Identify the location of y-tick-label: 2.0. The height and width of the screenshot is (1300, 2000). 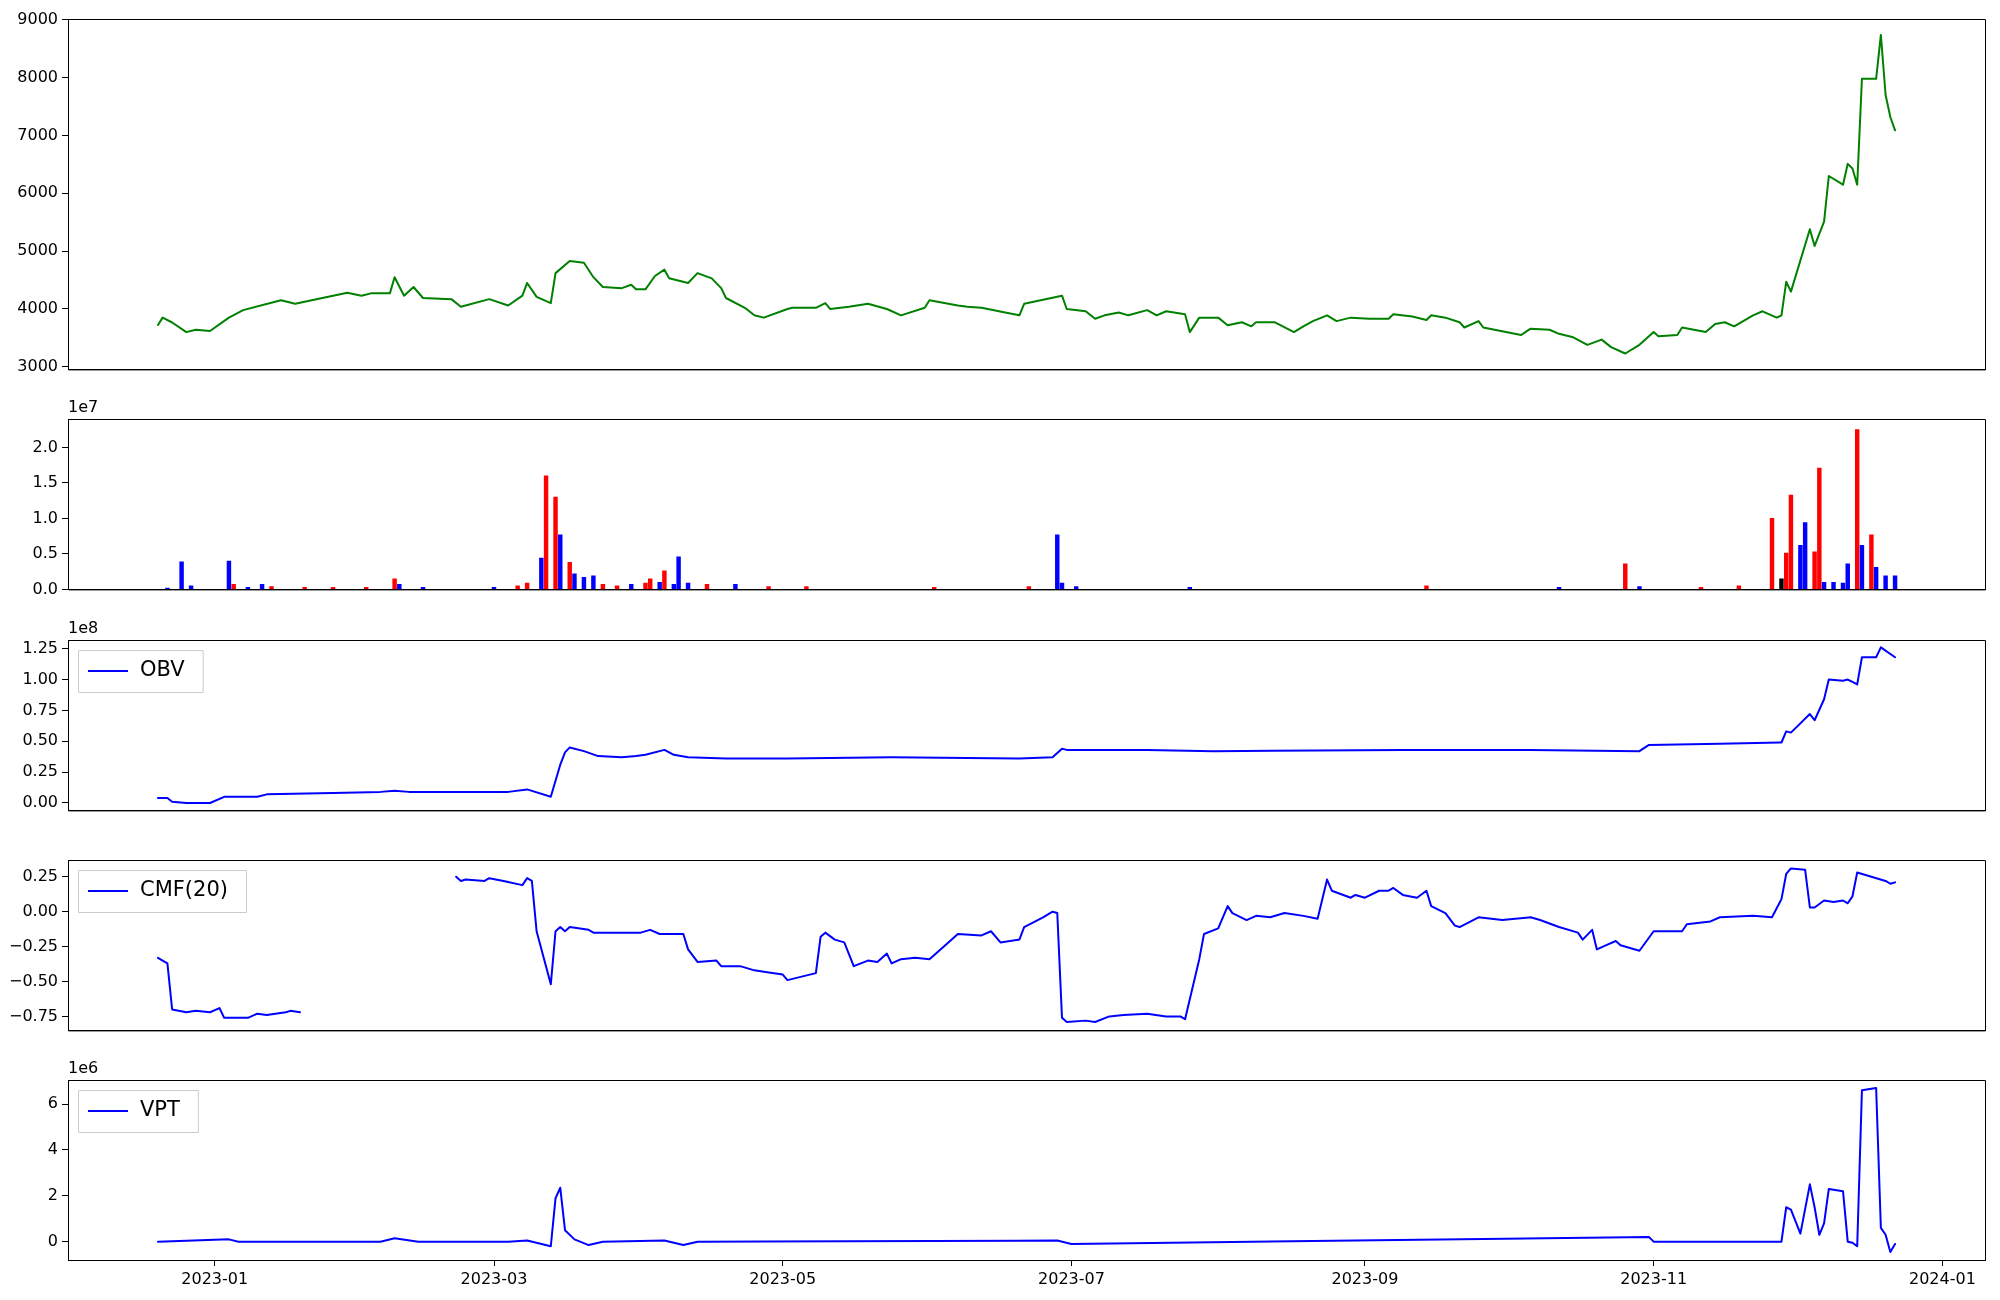
(45, 446).